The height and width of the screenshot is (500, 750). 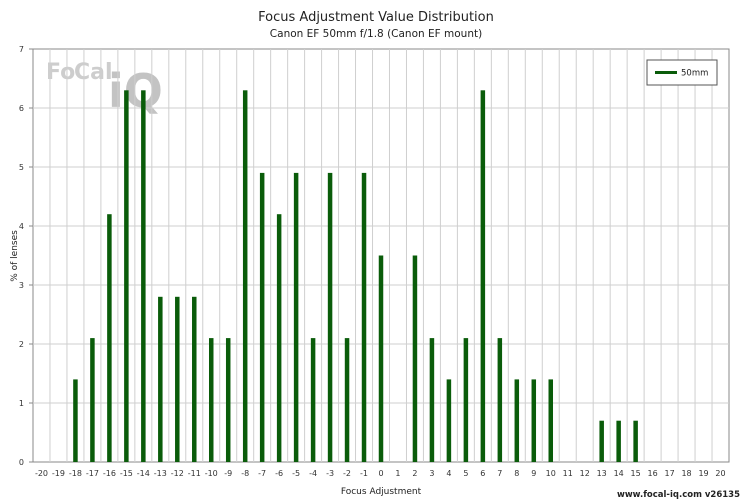 I want to click on legend-label: 50mm, so click(x=694, y=74).